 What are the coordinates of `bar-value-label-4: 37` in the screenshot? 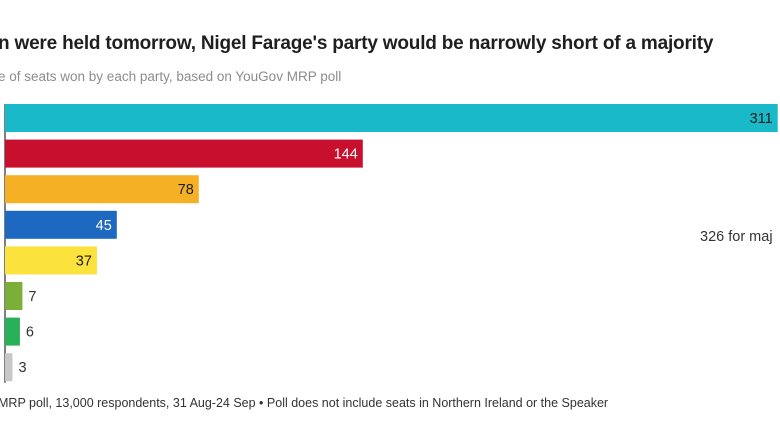 It's located at (84, 261).